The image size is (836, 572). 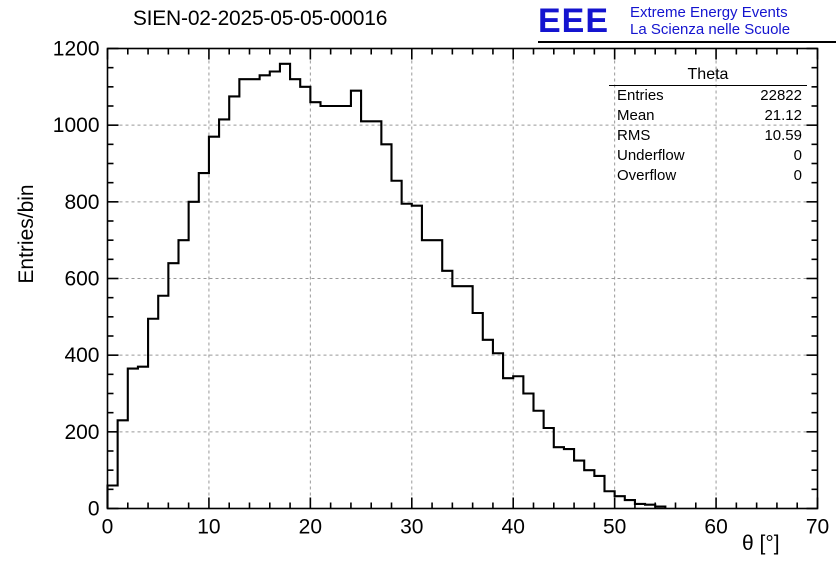 I want to click on stats-row: Mean 21.12, so click(x=708, y=116).